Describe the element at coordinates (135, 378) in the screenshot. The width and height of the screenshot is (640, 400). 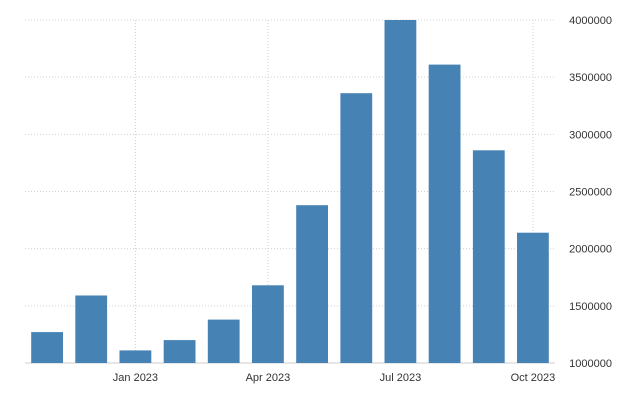
I see `x-tick-label: Jan 2023` at that location.